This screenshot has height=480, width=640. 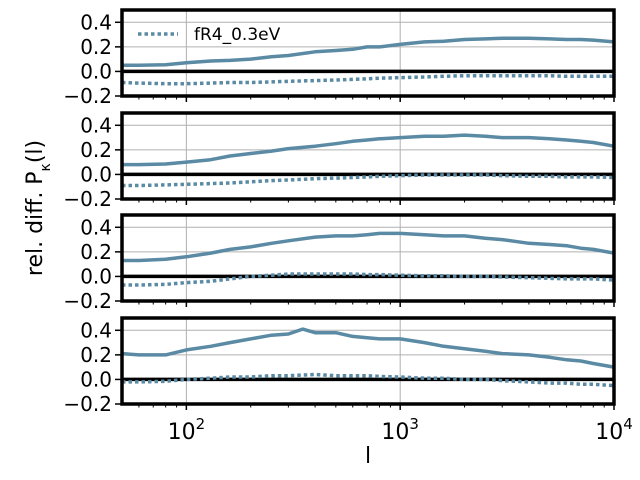 I want to click on legend: fR4_0.3eV, so click(x=209, y=35).